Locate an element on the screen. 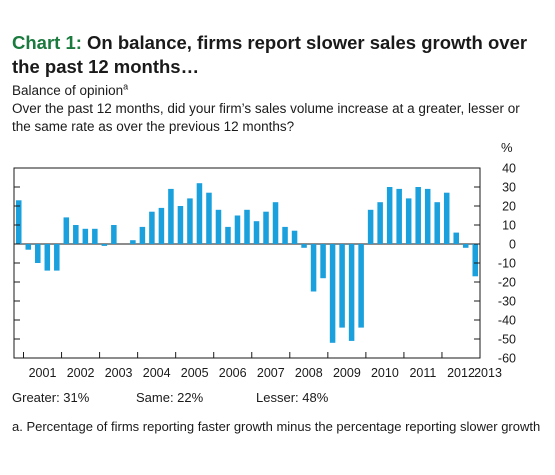 This screenshot has width=555, height=475. x-tick-label: 2013 is located at coordinates (488, 373).